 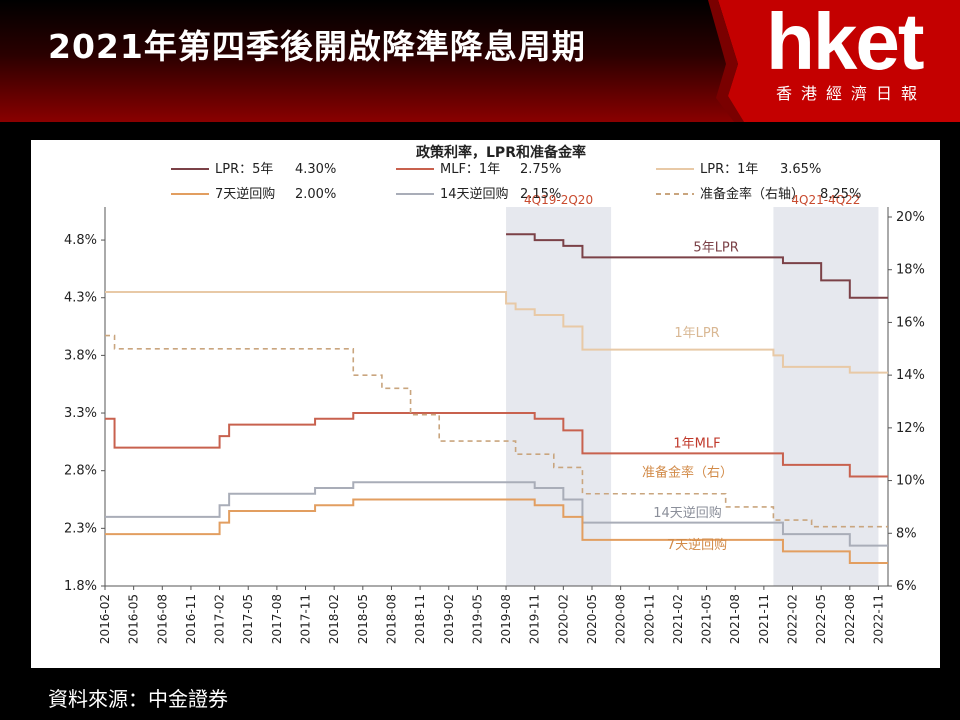 What do you see at coordinates (821, 619) in the screenshot?
I see `x-tick-label: 2022-05` at bounding box center [821, 619].